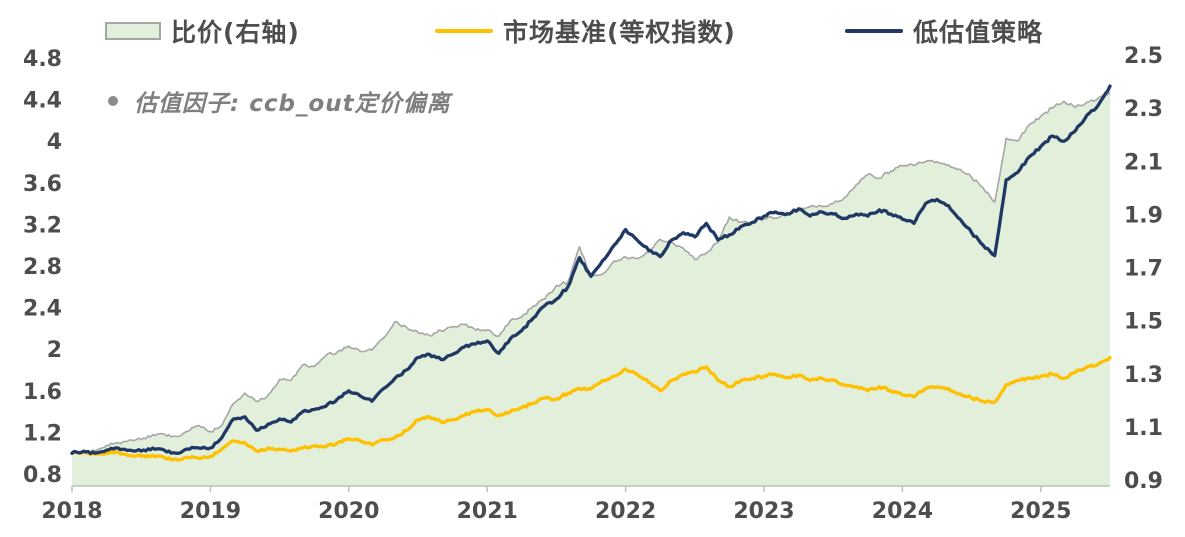  What do you see at coordinates (1040, 511) in the screenshot?
I see `x-axis-tick-label: 2025` at bounding box center [1040, 511].